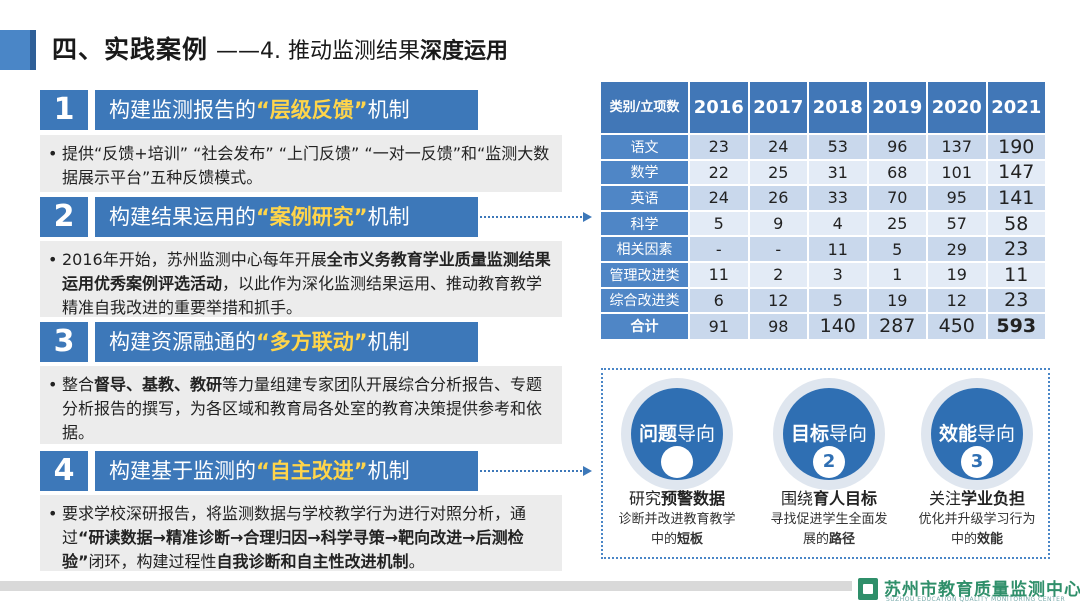 The height and width of the screenshot is (608, 1080). Describe the element at coordinates (644, 498) in the screenshot. I see `caption-pre: 研究` at that location.